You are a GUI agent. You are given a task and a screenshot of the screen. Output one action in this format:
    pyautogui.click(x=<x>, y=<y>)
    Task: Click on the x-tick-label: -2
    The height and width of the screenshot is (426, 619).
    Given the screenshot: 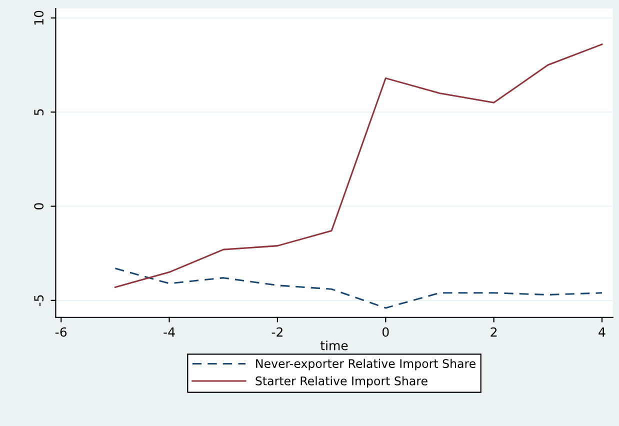 What is the action you would take?
    pyautogui.click(x=277, y=332)
    